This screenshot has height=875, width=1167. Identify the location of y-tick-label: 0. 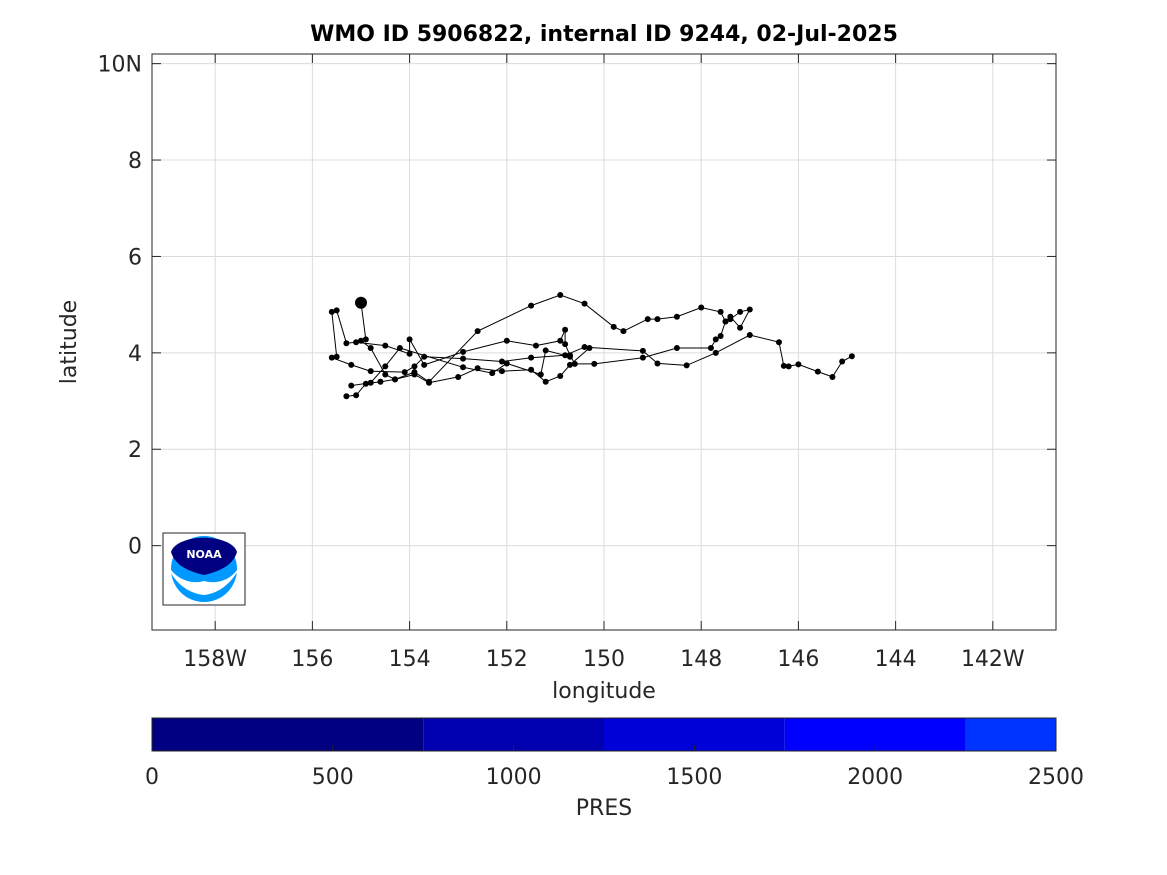
(135, 547).